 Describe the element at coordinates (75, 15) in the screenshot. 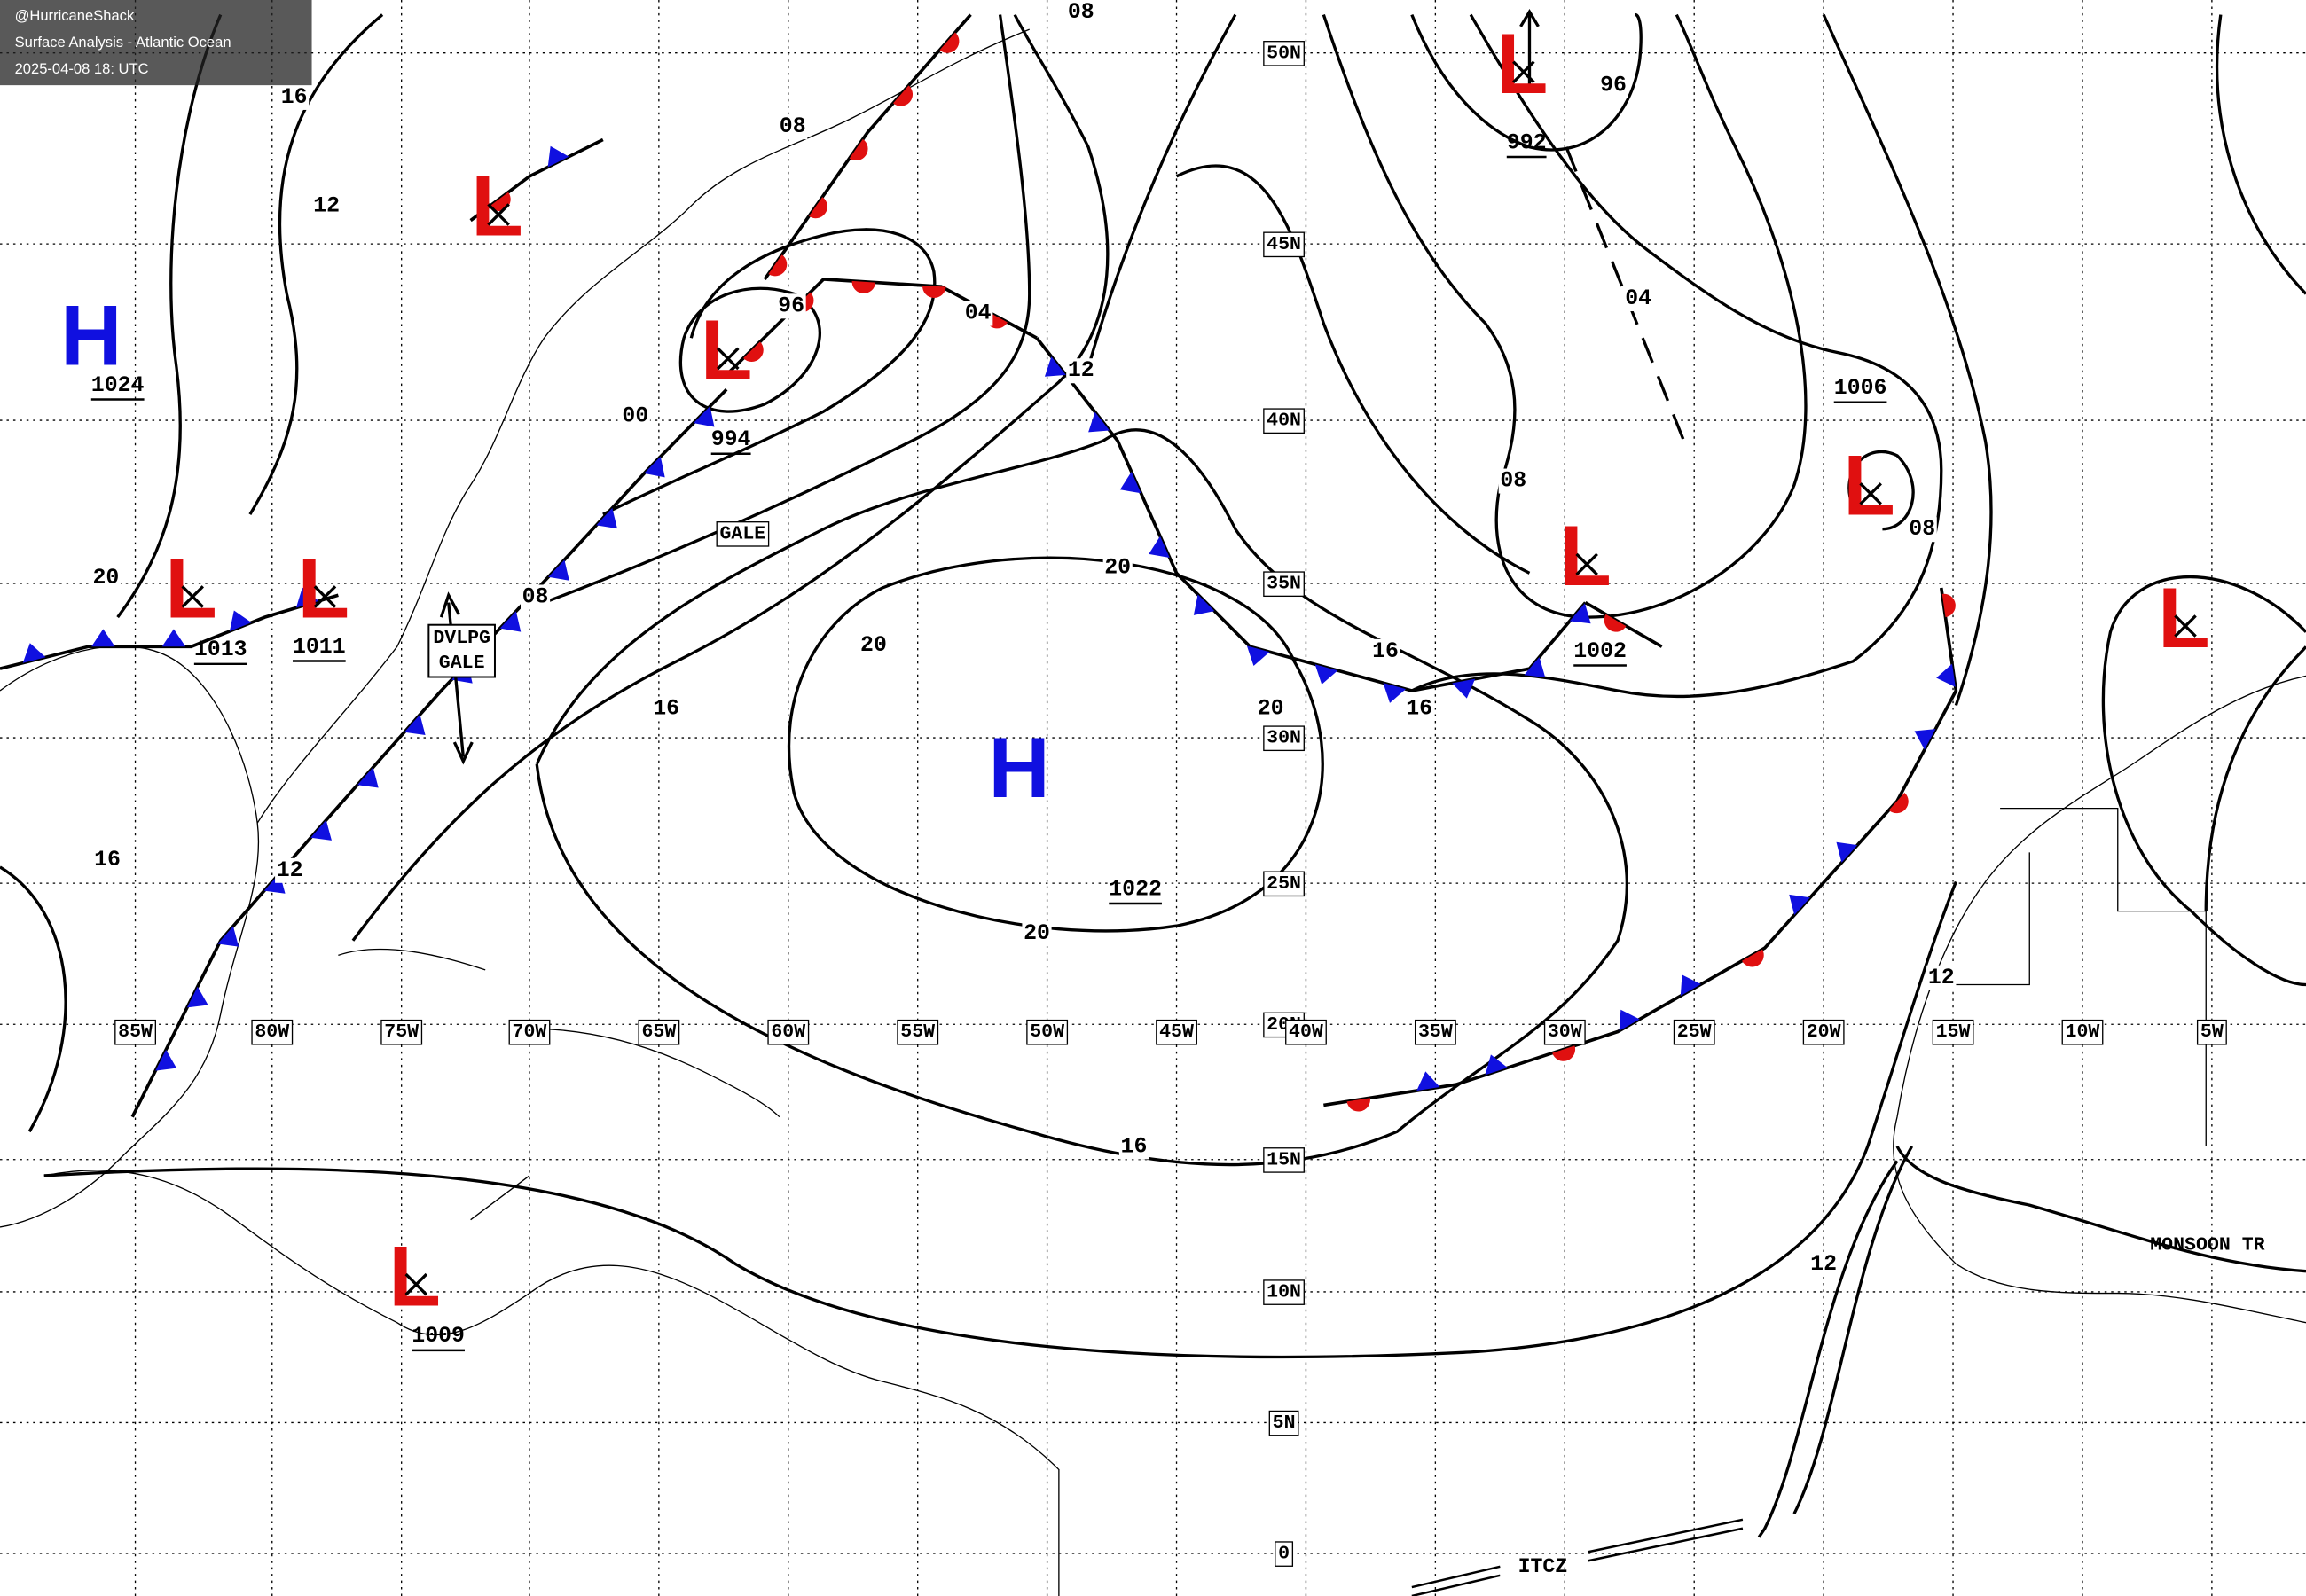

I see `header-credit: @HurricaneShack` at that location.